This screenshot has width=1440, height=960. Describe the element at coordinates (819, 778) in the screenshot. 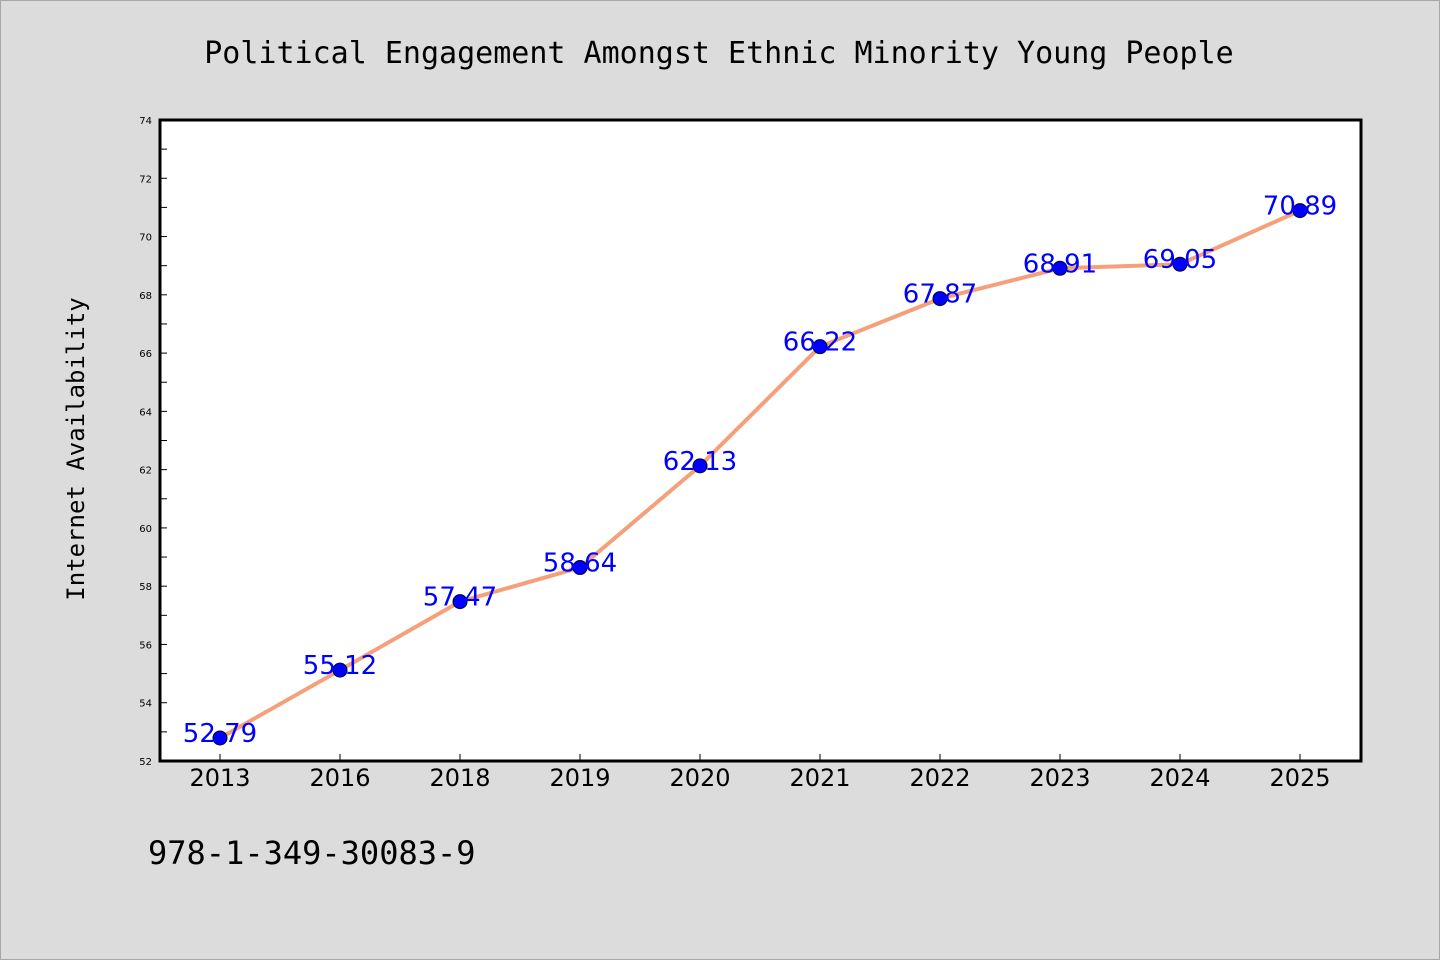

I see `x-tick-label: 2021` at that location.